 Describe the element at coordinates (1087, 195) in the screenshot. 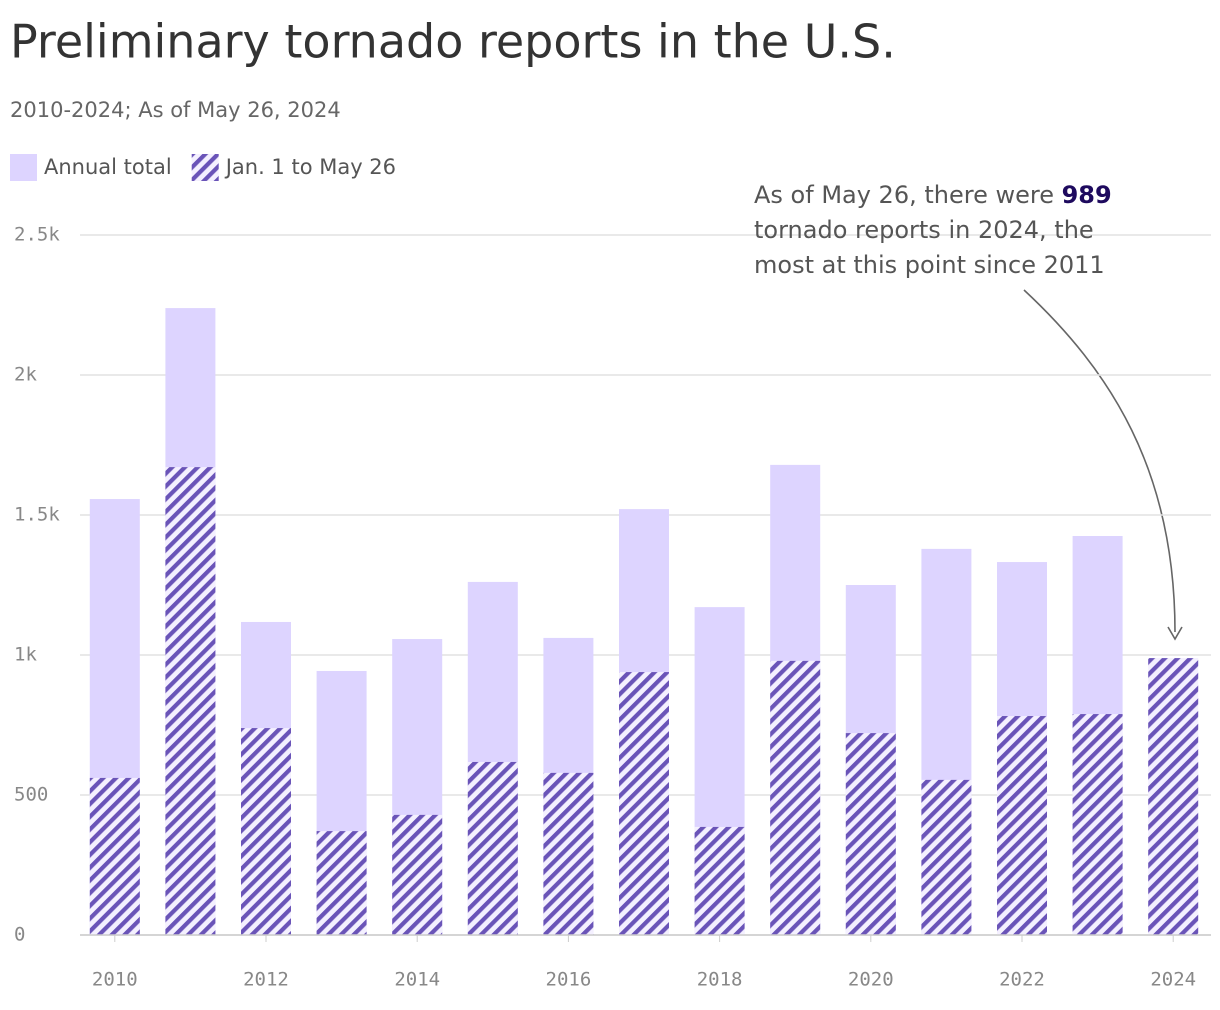

I see `annotation-part: 989` at that location.